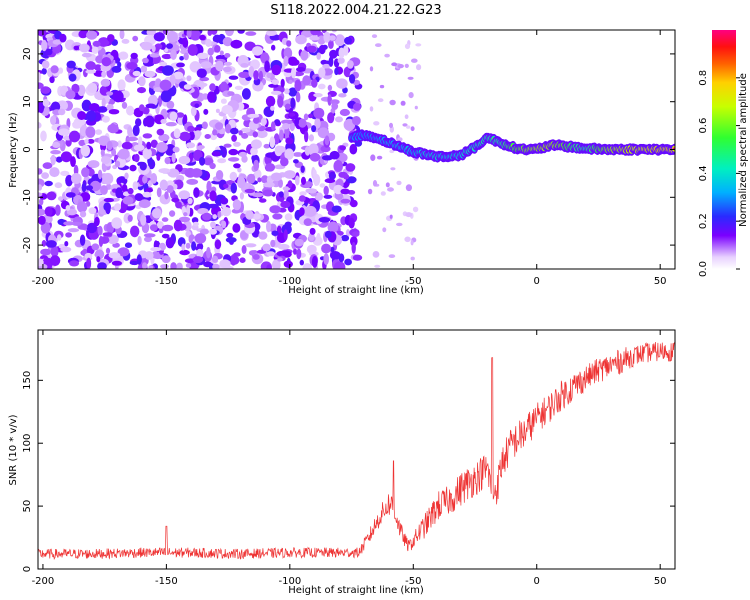 Image resolution: width=750 pixels, height=600 pixels. I want to click on x-tick-label: 0, so click(537, 581).